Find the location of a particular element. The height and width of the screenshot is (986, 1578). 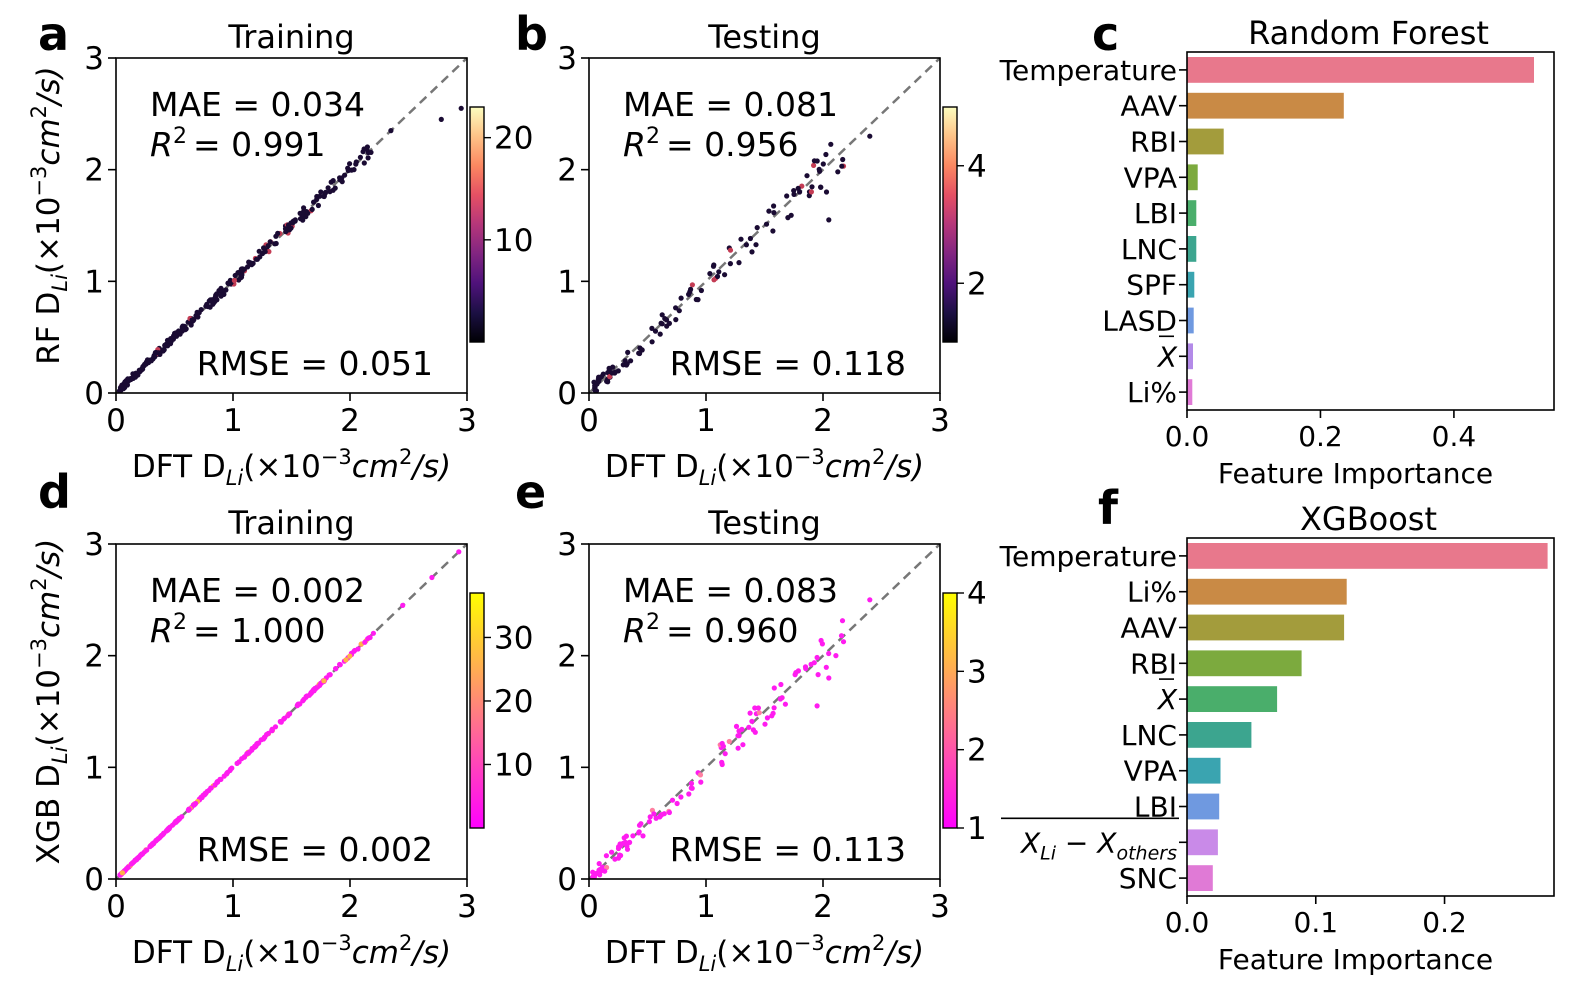

category-label: VPA is located at coordinates (1150, 177).